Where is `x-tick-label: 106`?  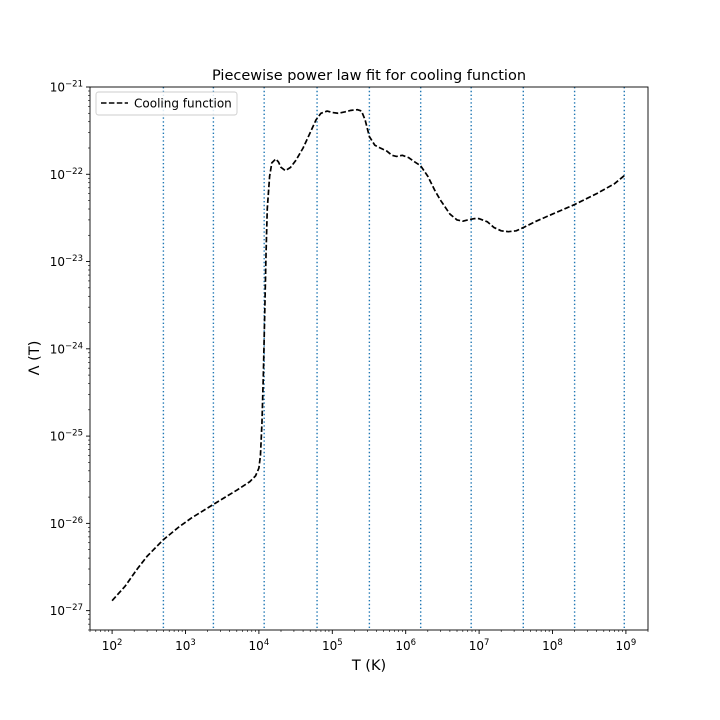
x-tick-label: 106 is located at coordinates (405, 645).